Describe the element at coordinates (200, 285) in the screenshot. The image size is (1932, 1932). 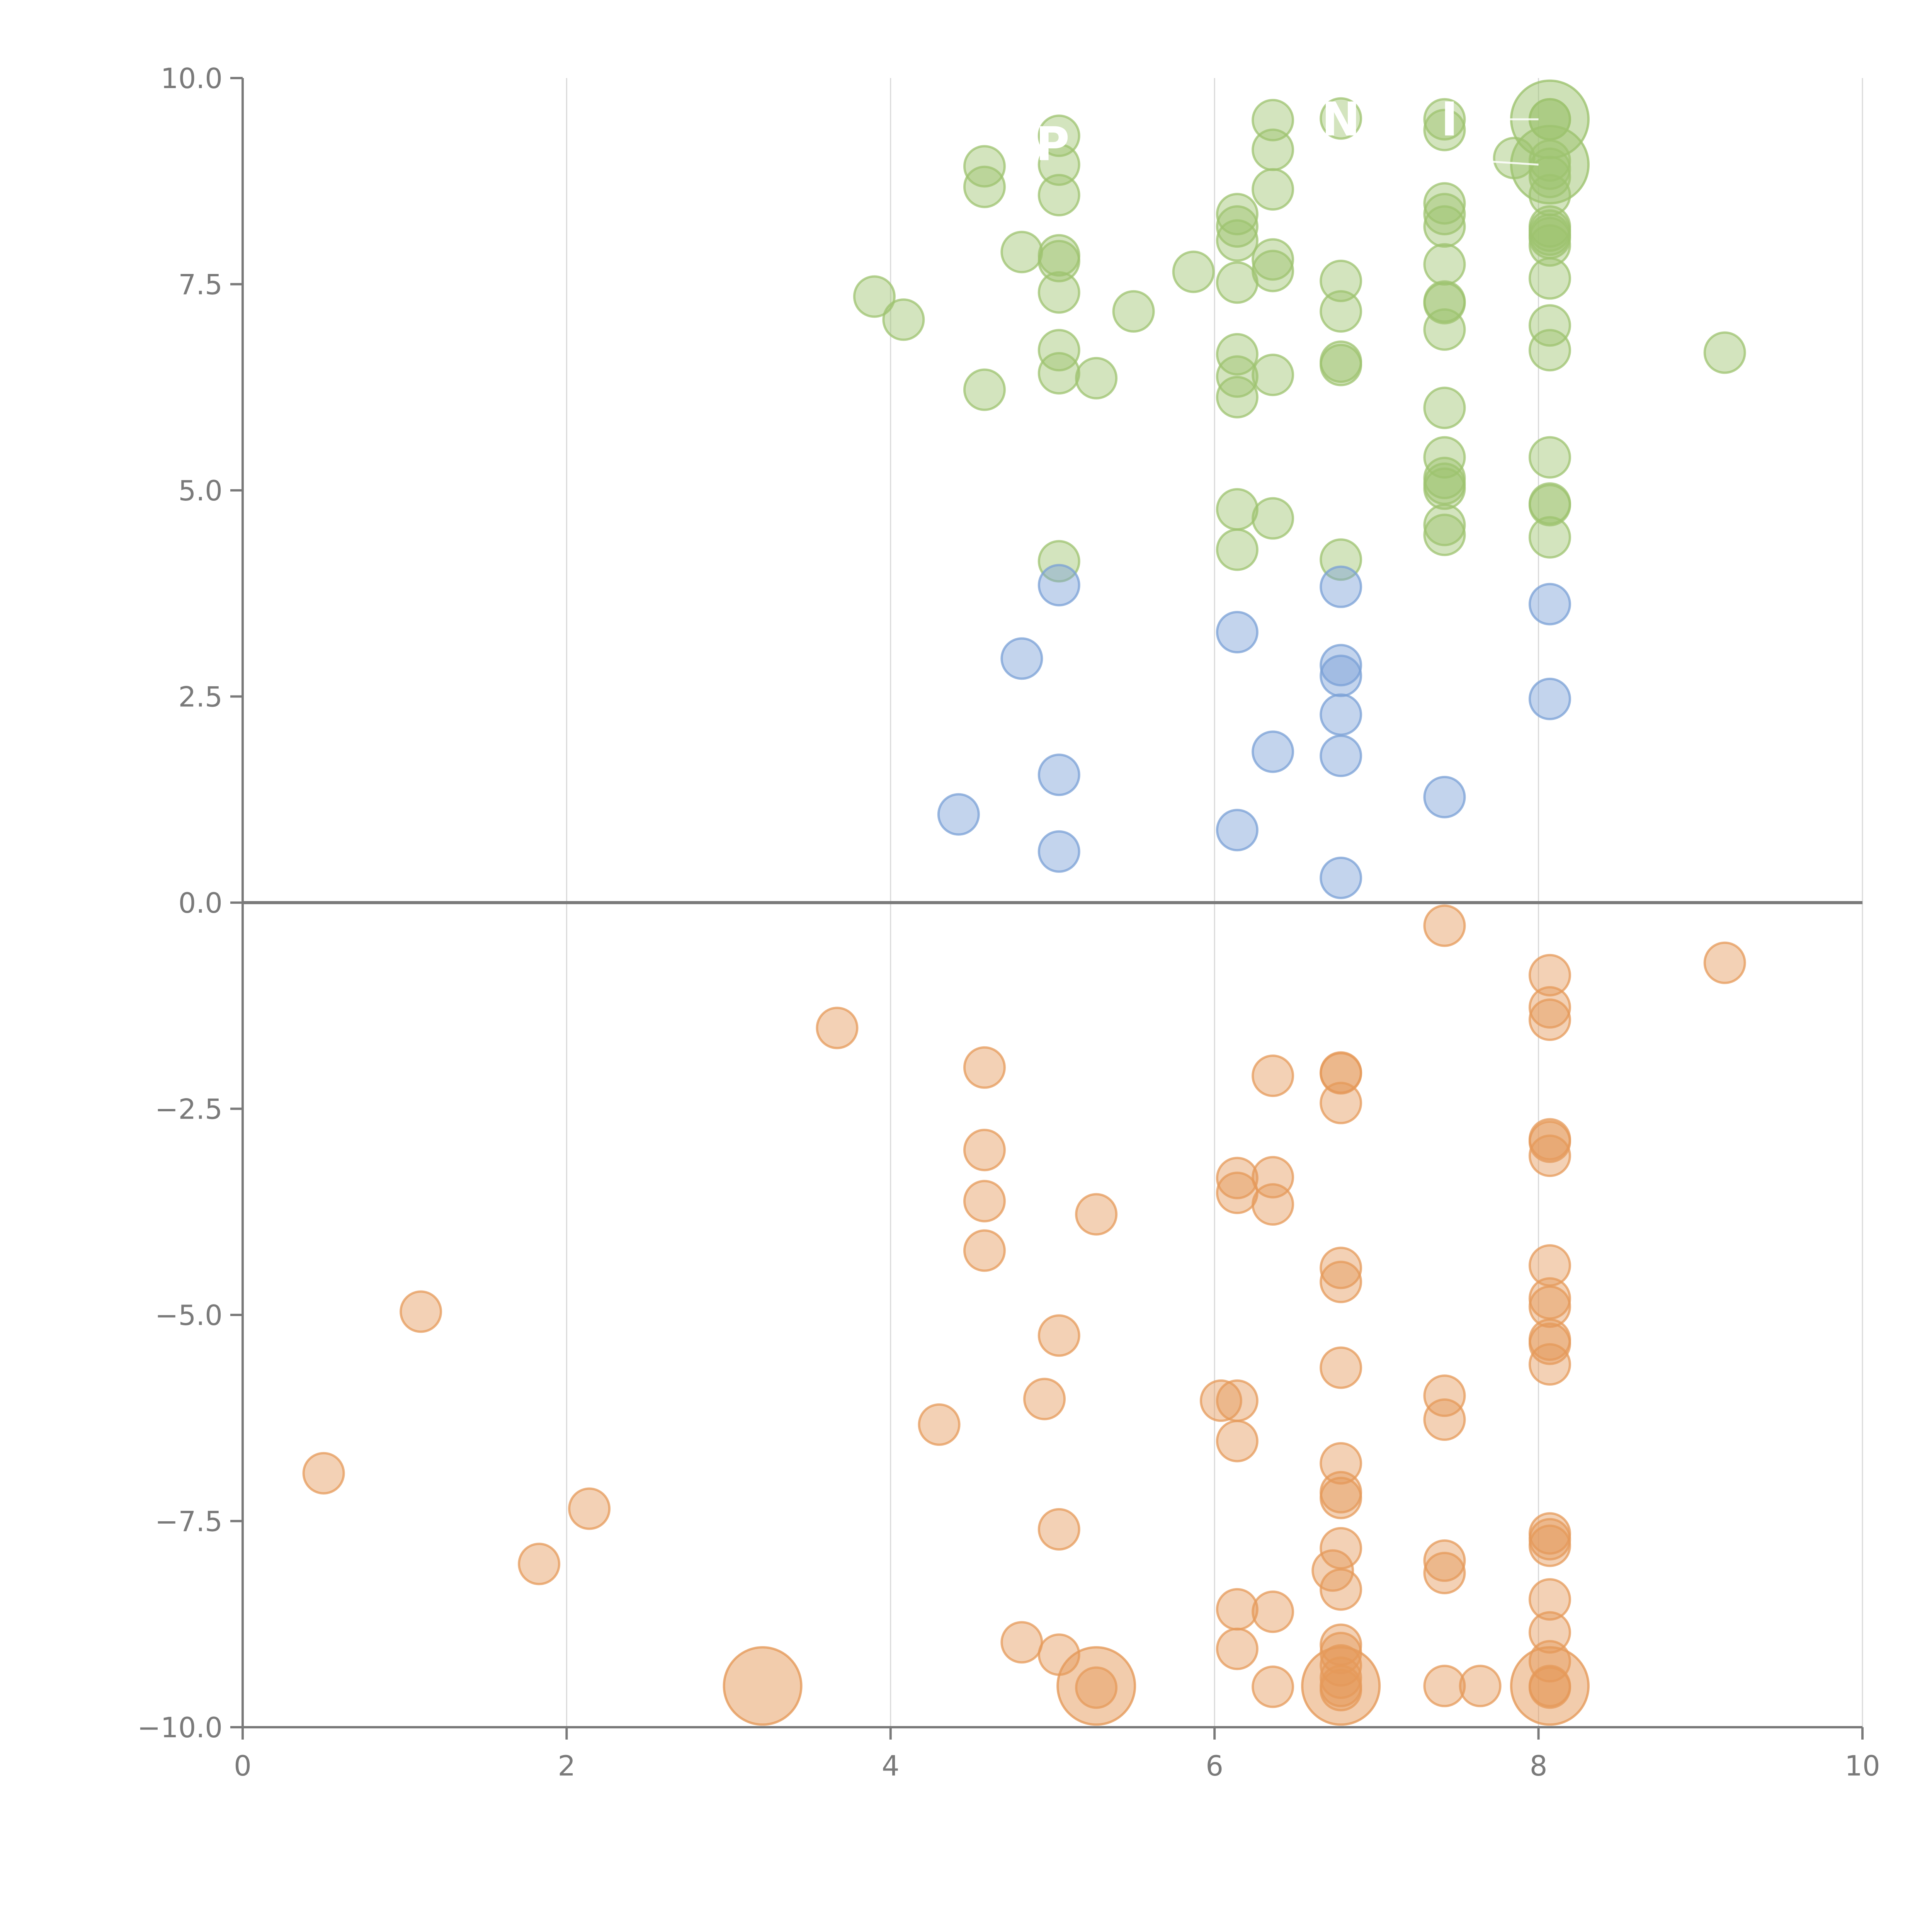
I see `y-tick-label: 7.5` at that location.